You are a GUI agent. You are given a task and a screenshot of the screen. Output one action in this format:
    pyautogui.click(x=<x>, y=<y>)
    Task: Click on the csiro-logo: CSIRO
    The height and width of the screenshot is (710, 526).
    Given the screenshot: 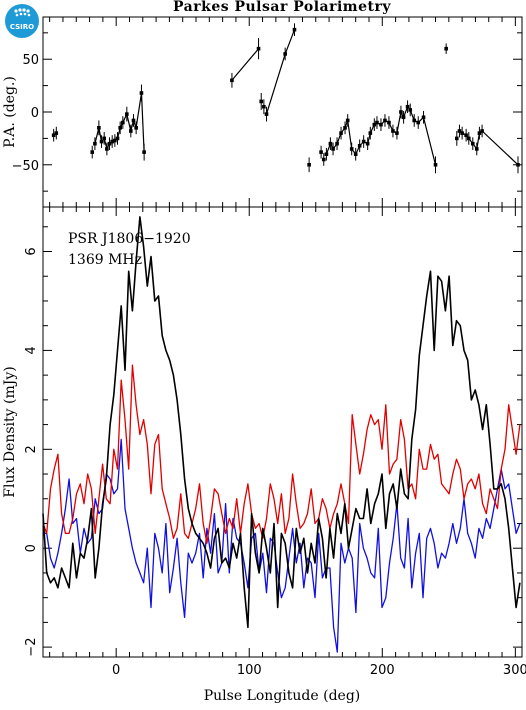 What is the action you would take?
    pyautogui.click(x=22, y=21)
    